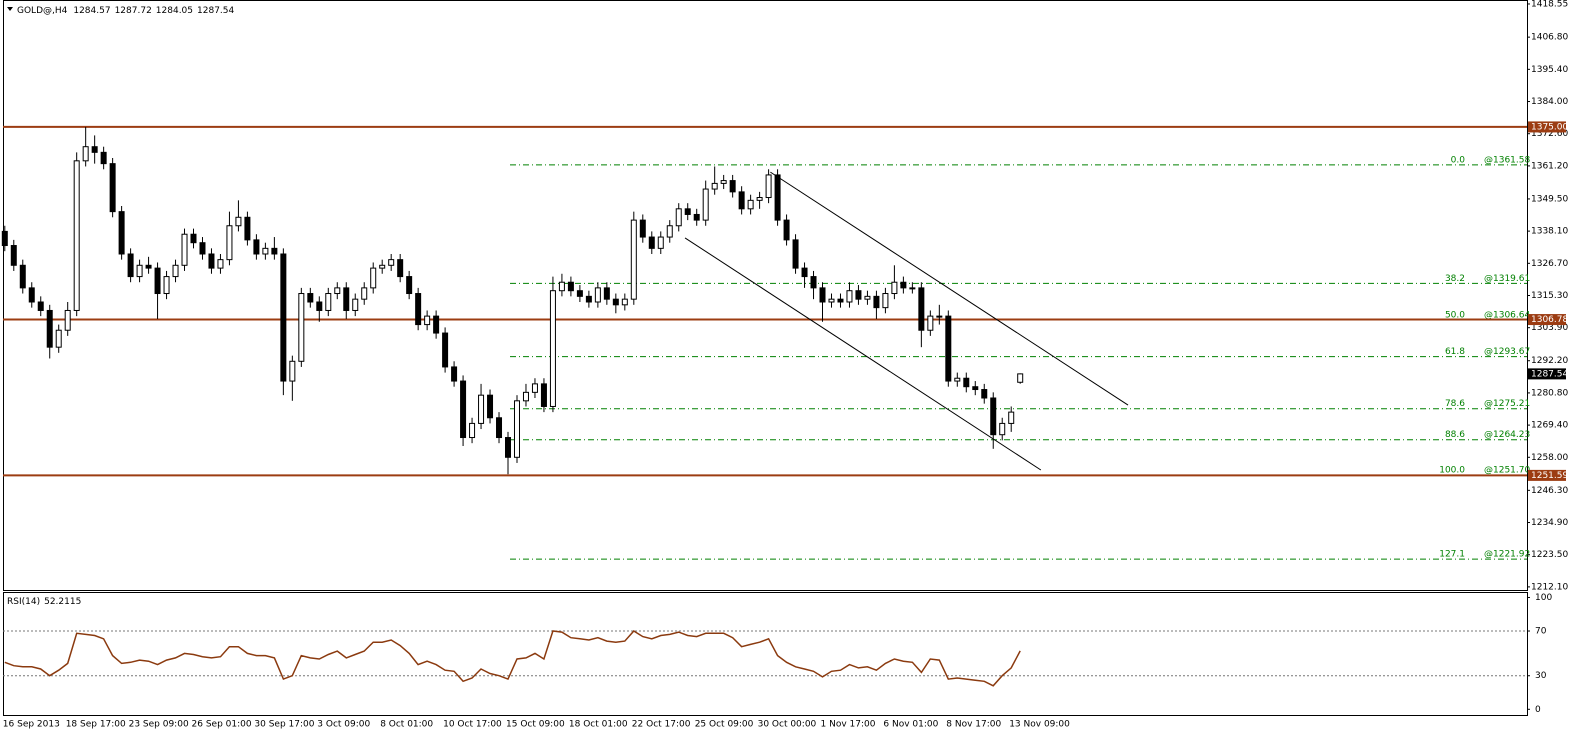 The image size is (1596, 746). What do you see at coordinates (31, 725) in the screenshot?
I see `x-tick-label: 16 Sep 2013` at bounding box center [31, 725].